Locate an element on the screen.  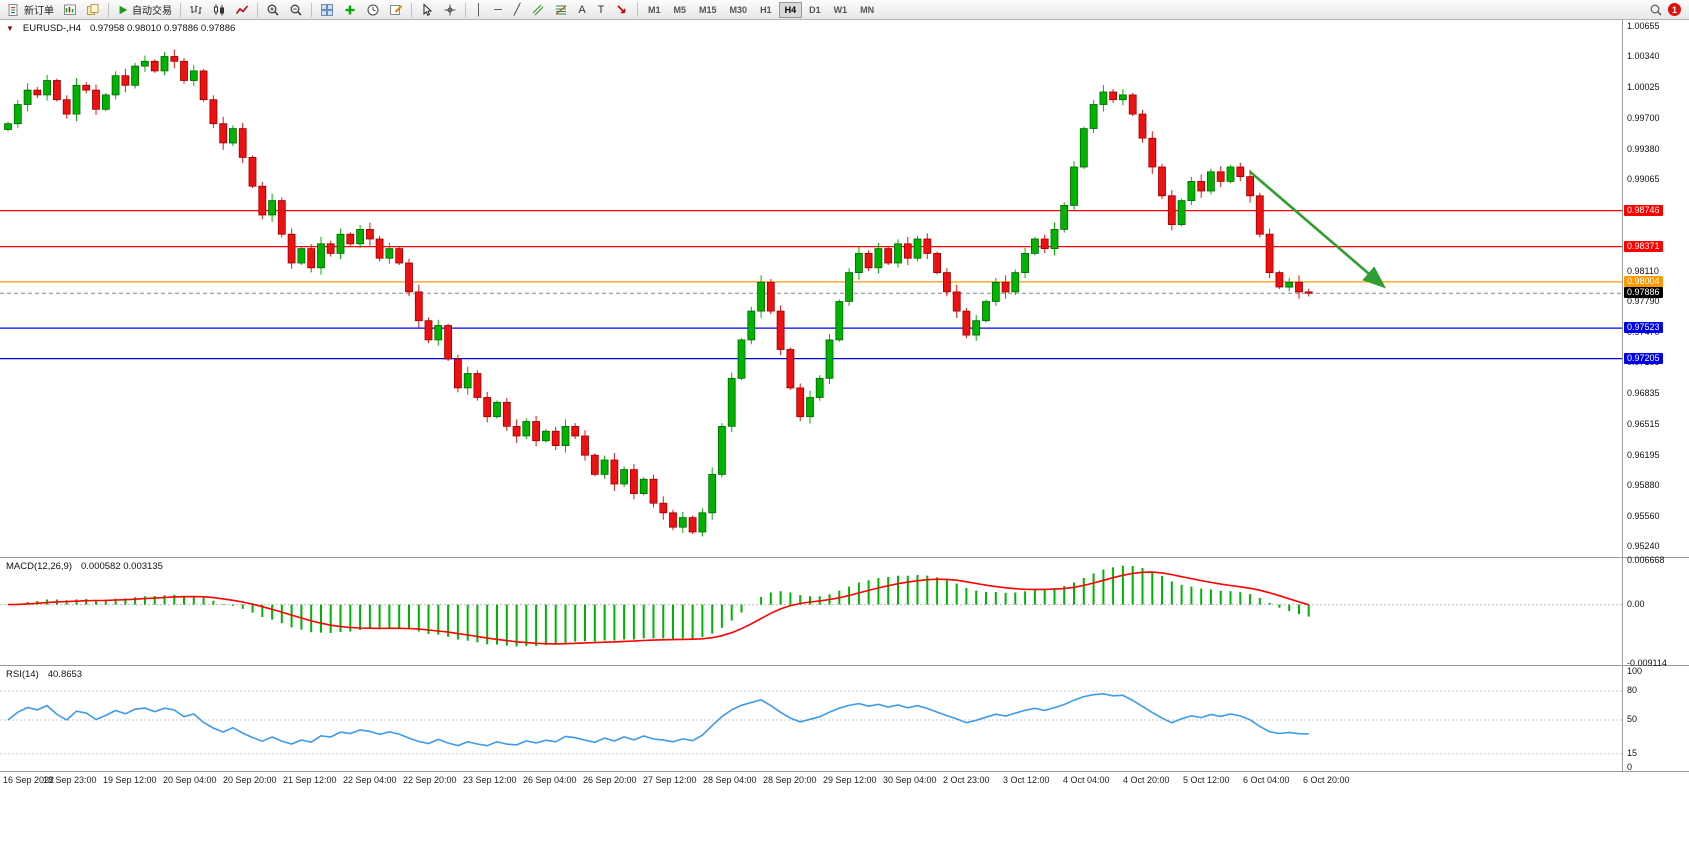
timeframe-button-h1: H1 is located at coordinates (766, 10).